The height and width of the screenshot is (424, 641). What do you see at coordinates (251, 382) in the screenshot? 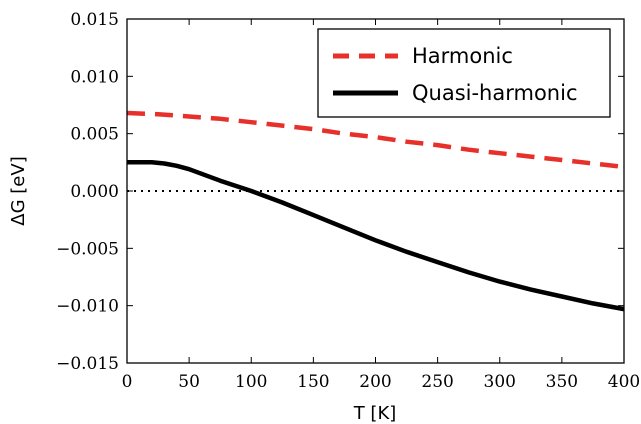
I see `x-tick-label: 100` at bounding box center [251, 382].